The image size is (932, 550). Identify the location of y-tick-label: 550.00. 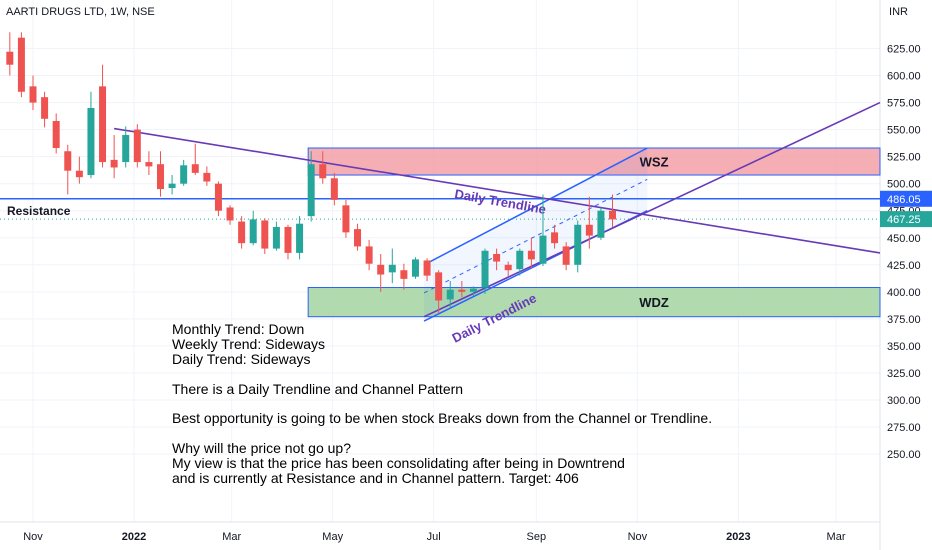
(904, 131).